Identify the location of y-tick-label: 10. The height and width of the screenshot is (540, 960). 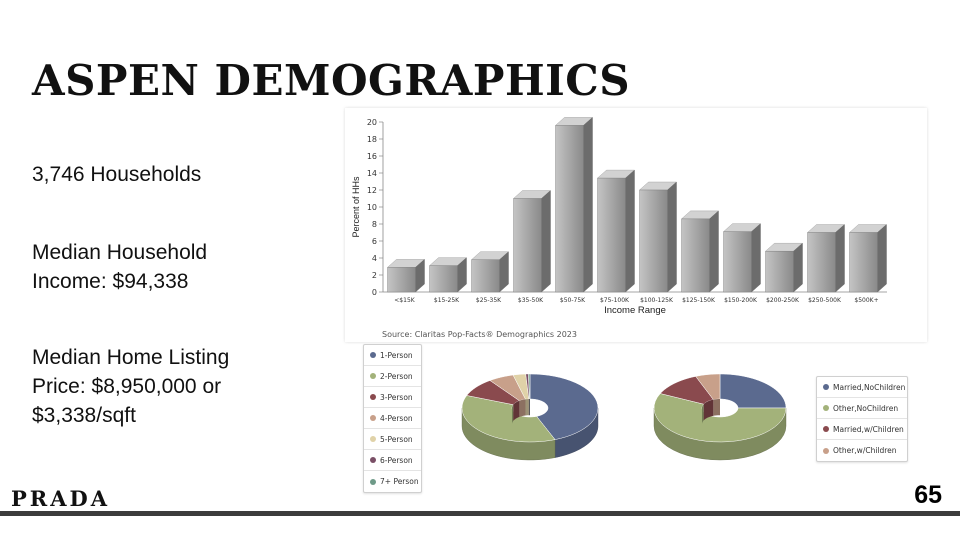
(372, 207).